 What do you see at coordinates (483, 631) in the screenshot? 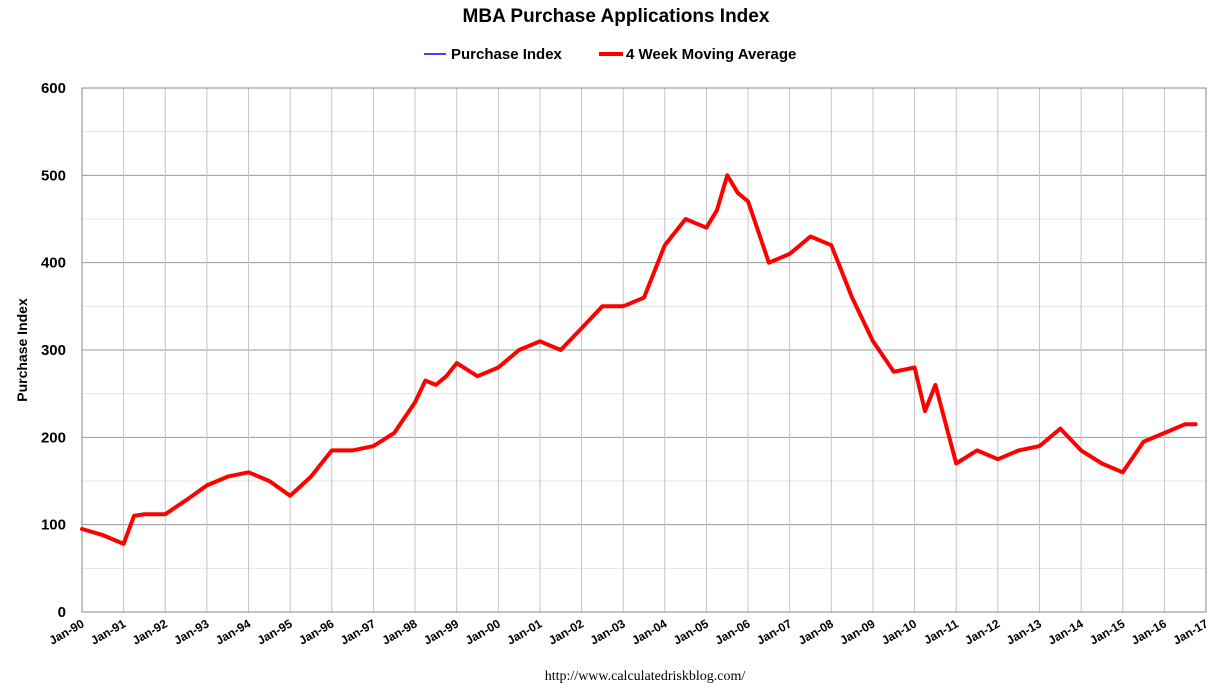
I see `x-tick-label: Jan-00` at bounding box center [483, 631].